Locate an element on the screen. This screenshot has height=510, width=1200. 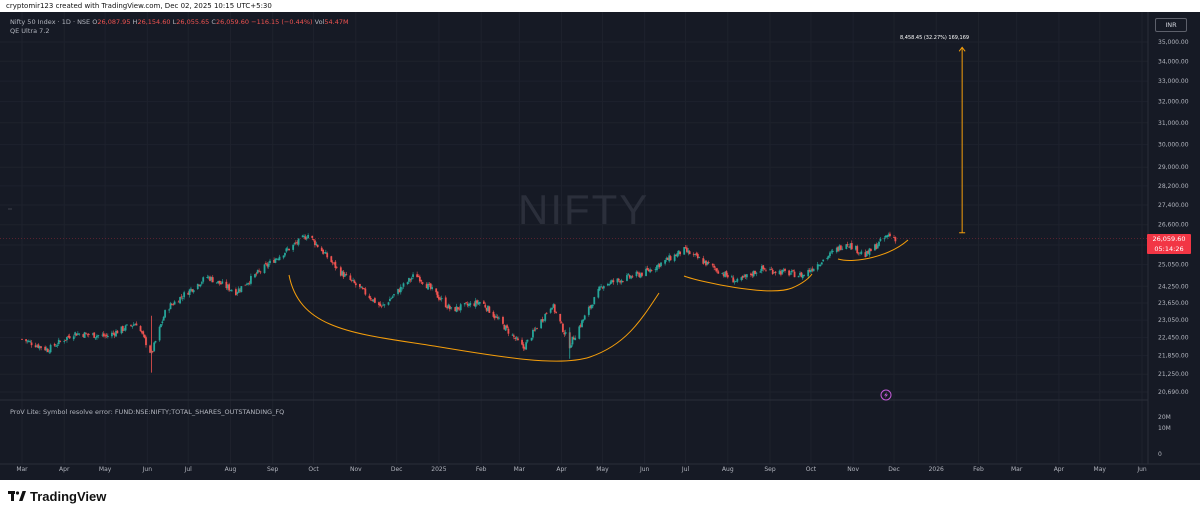
price-tick-label: 21,850.00 is located at coordinates (1173, 356).